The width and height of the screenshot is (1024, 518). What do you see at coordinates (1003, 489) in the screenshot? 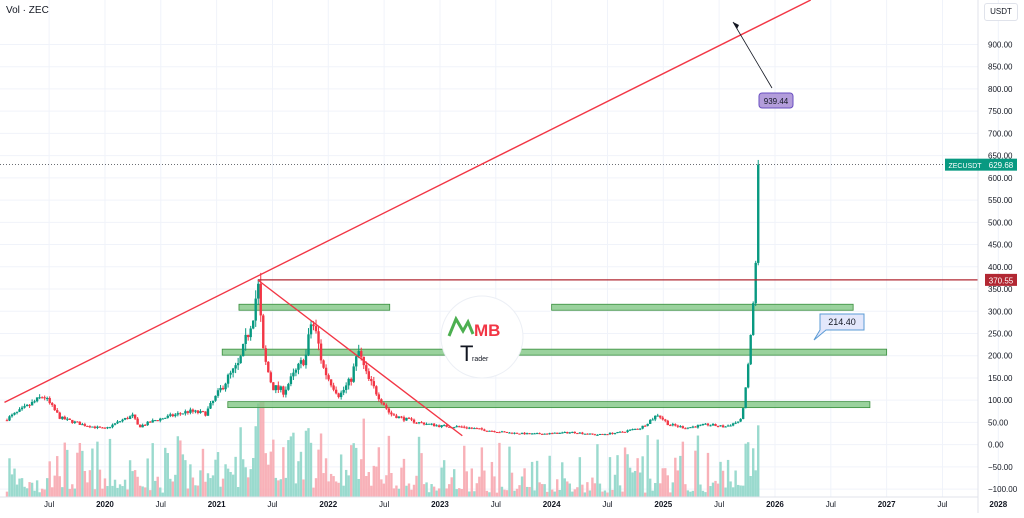
I see `y-tick-label: −100.00` at bounding box center [1003, 489].